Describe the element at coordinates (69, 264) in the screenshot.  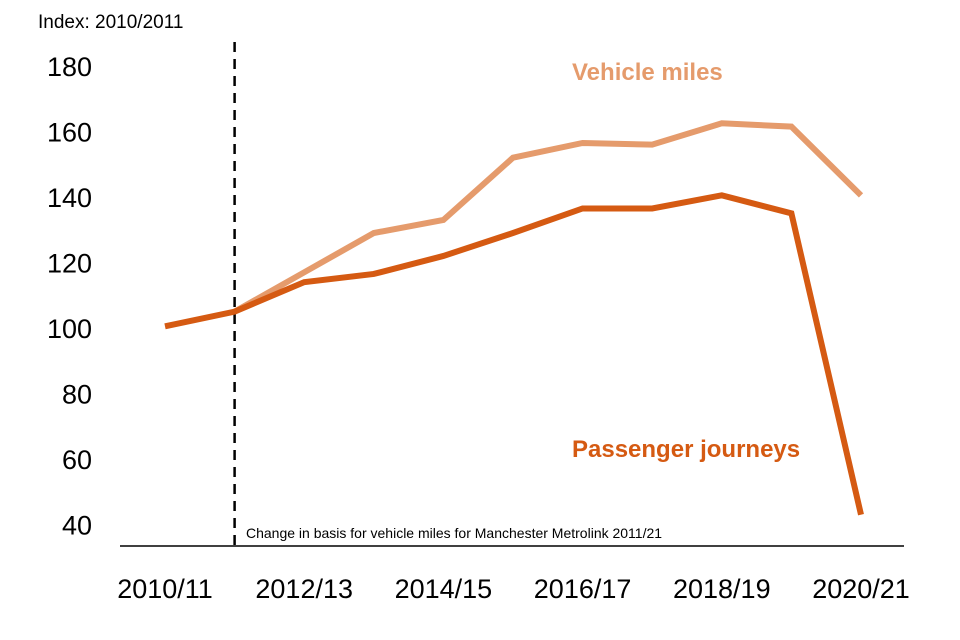
I see `y-tick-label: 120` at that location.